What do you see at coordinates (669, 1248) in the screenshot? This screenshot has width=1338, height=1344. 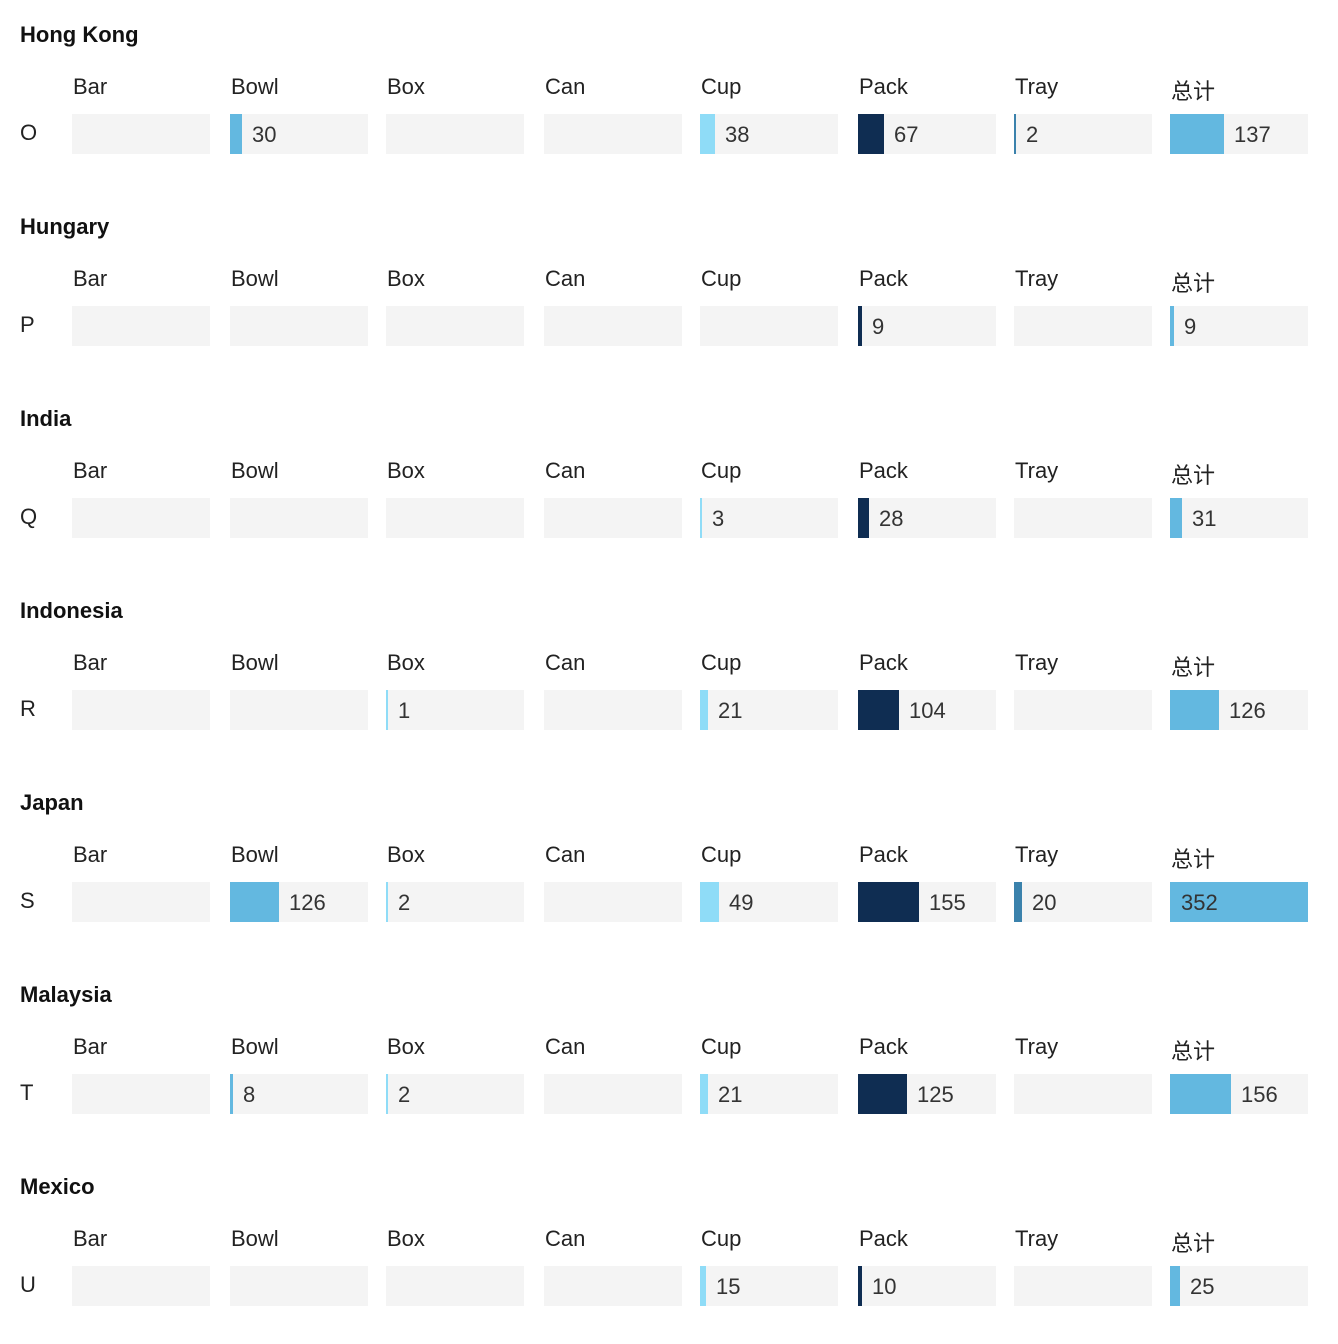 I see `chart-group: Mexico Bar Bowl Box Can Cup Pack Tray 总计 U 15 10 25` at bounding box center [669, 1248].